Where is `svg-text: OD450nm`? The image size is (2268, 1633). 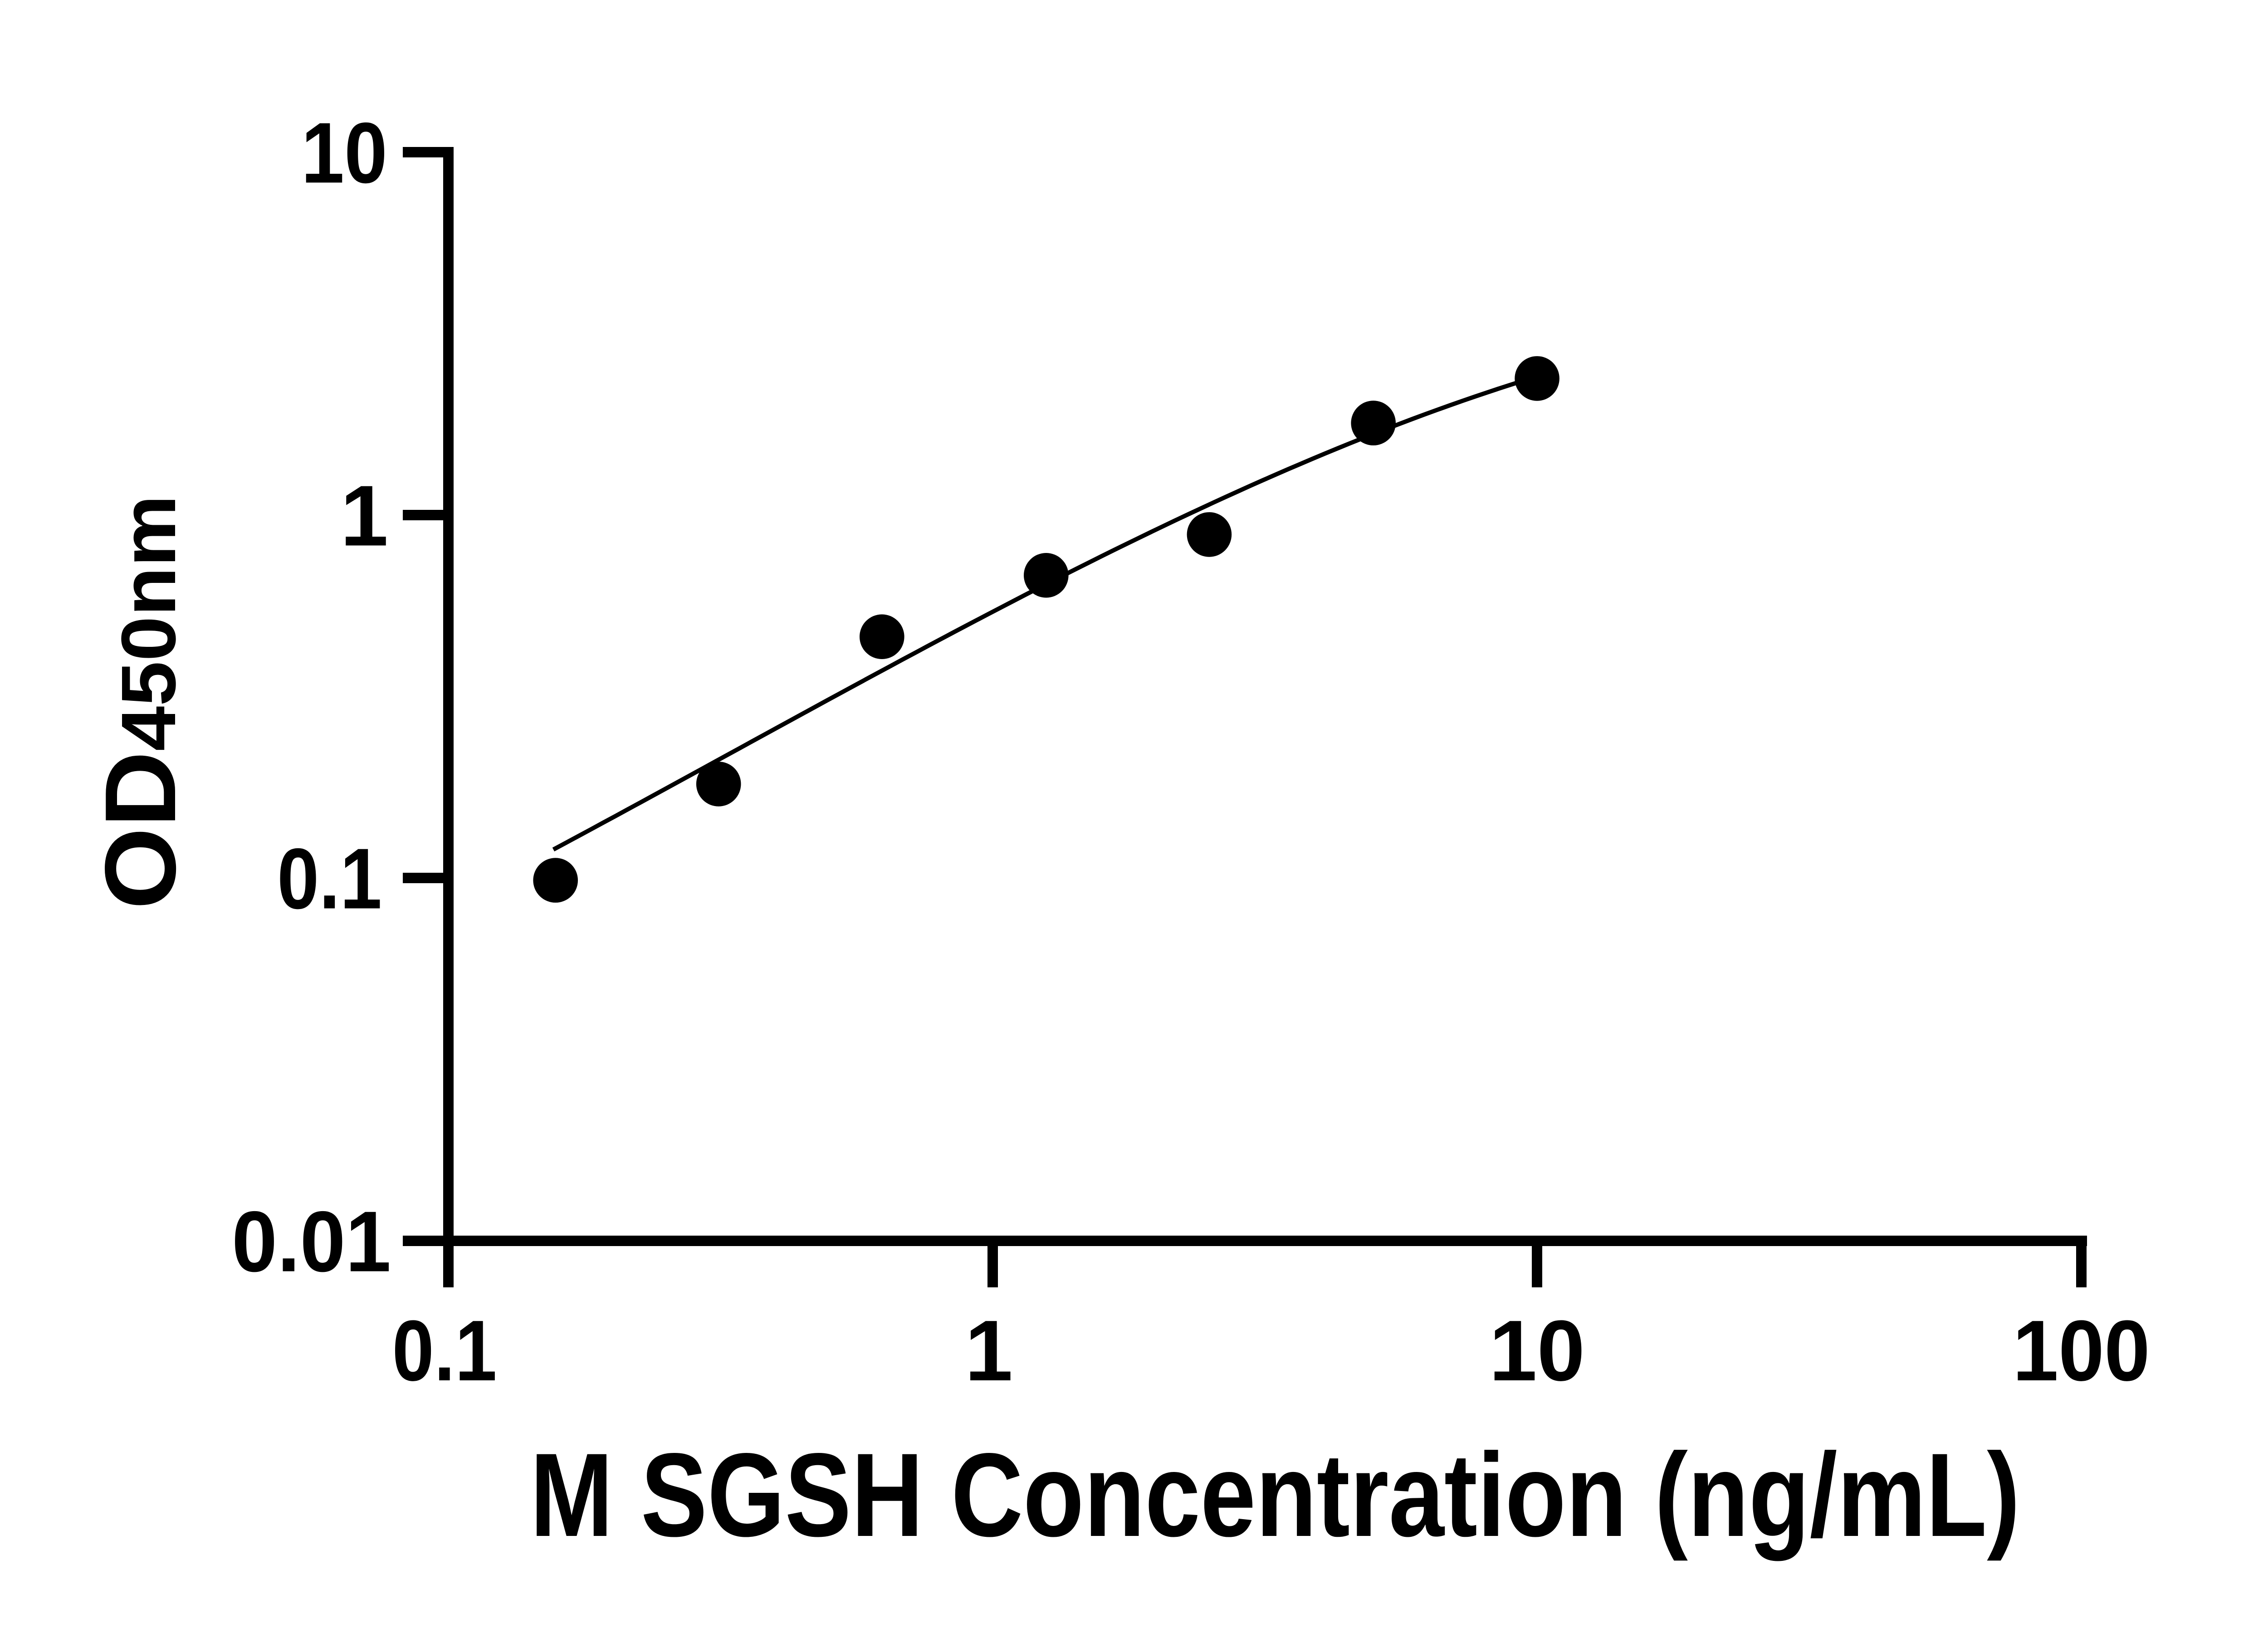
svg-text: OD450nm is located at coordinates (140, 702).